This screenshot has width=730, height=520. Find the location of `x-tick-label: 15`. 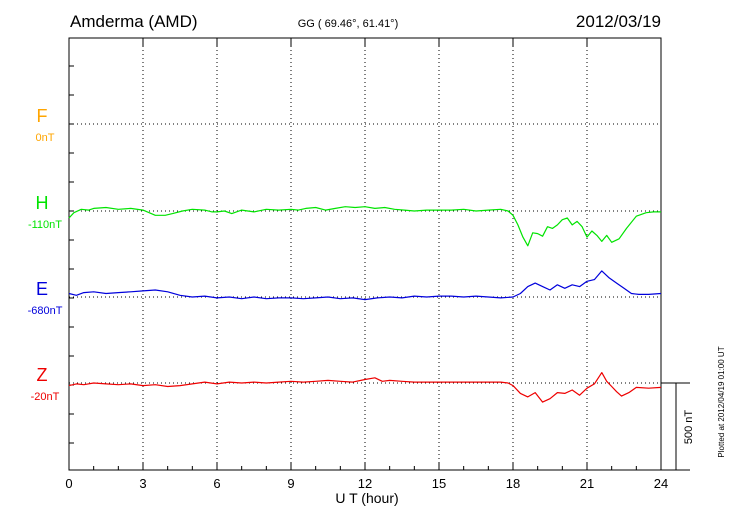

x-tick-label: 15 is located at coordinates (439, 483).